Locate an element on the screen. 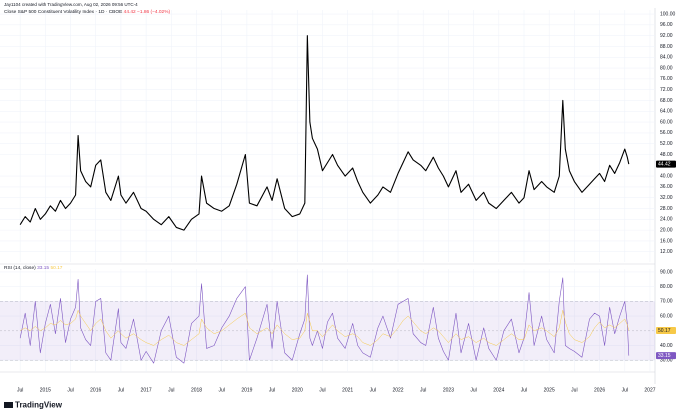 The image size is (700, 415). brand-logo: TradingView is located at coordinates (33, 405).